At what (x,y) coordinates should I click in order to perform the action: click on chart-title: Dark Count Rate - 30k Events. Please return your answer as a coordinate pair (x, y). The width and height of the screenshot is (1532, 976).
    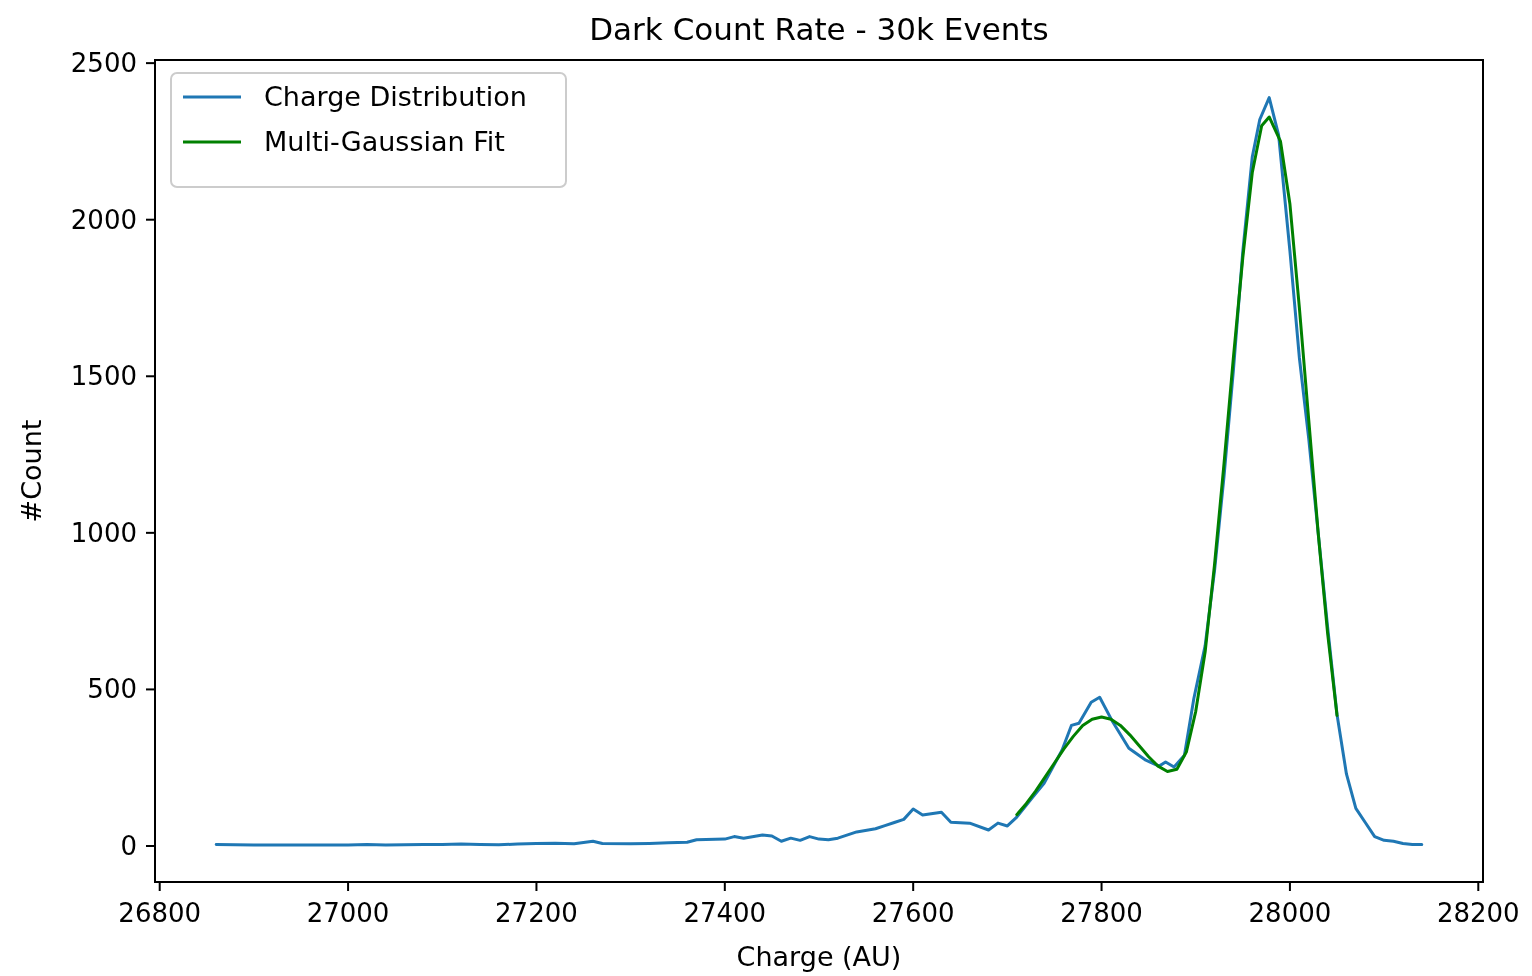
    Looking at the image, I should click on (819, 29).